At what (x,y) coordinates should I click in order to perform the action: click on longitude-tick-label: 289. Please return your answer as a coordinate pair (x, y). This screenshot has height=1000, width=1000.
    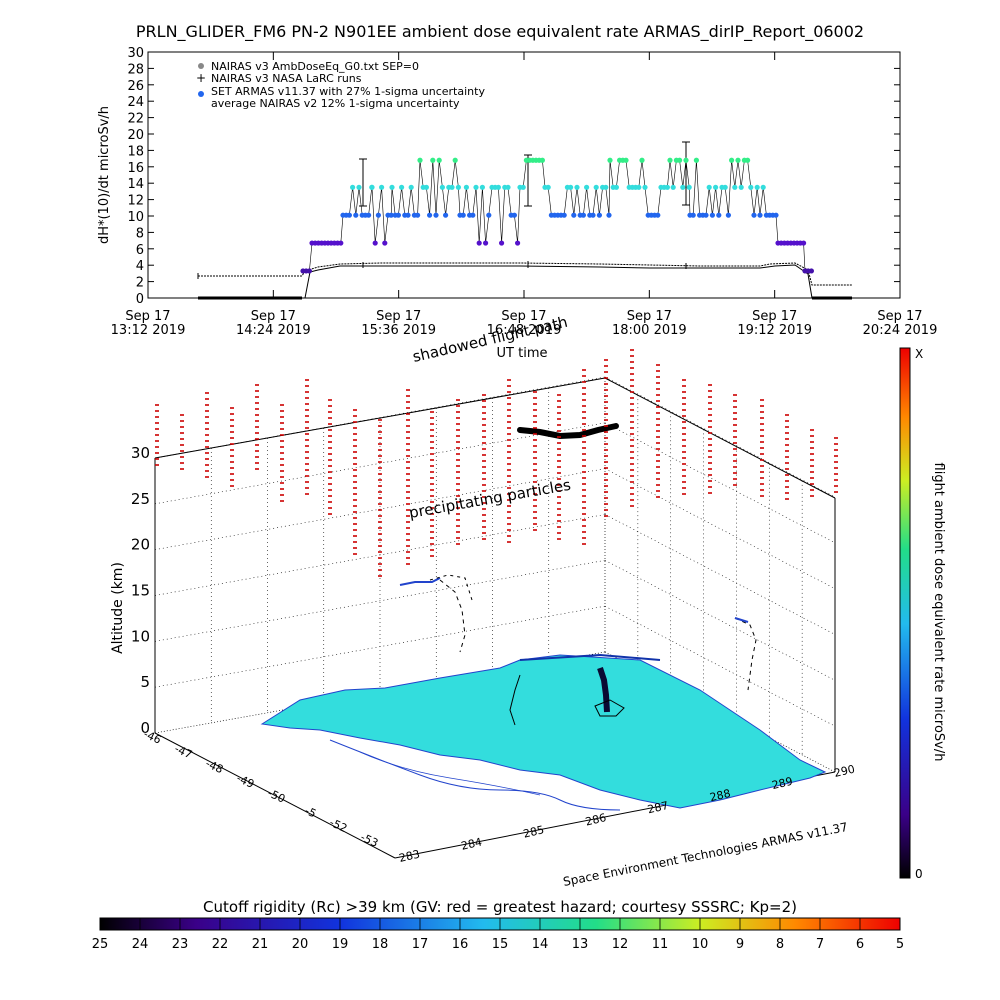
    Looking at the image, I should click on (782, 783).